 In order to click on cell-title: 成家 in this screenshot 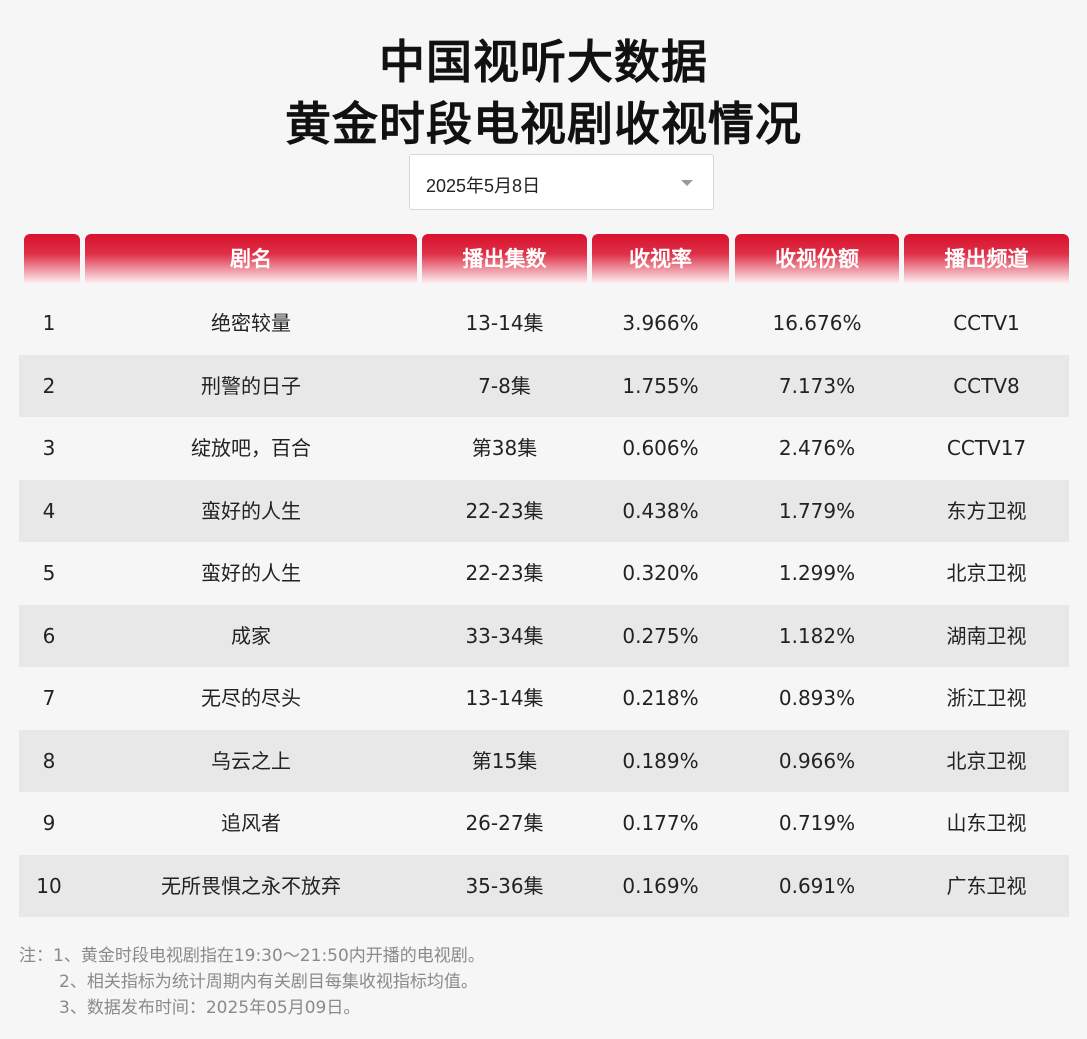, I will do `click(251, 636)`.